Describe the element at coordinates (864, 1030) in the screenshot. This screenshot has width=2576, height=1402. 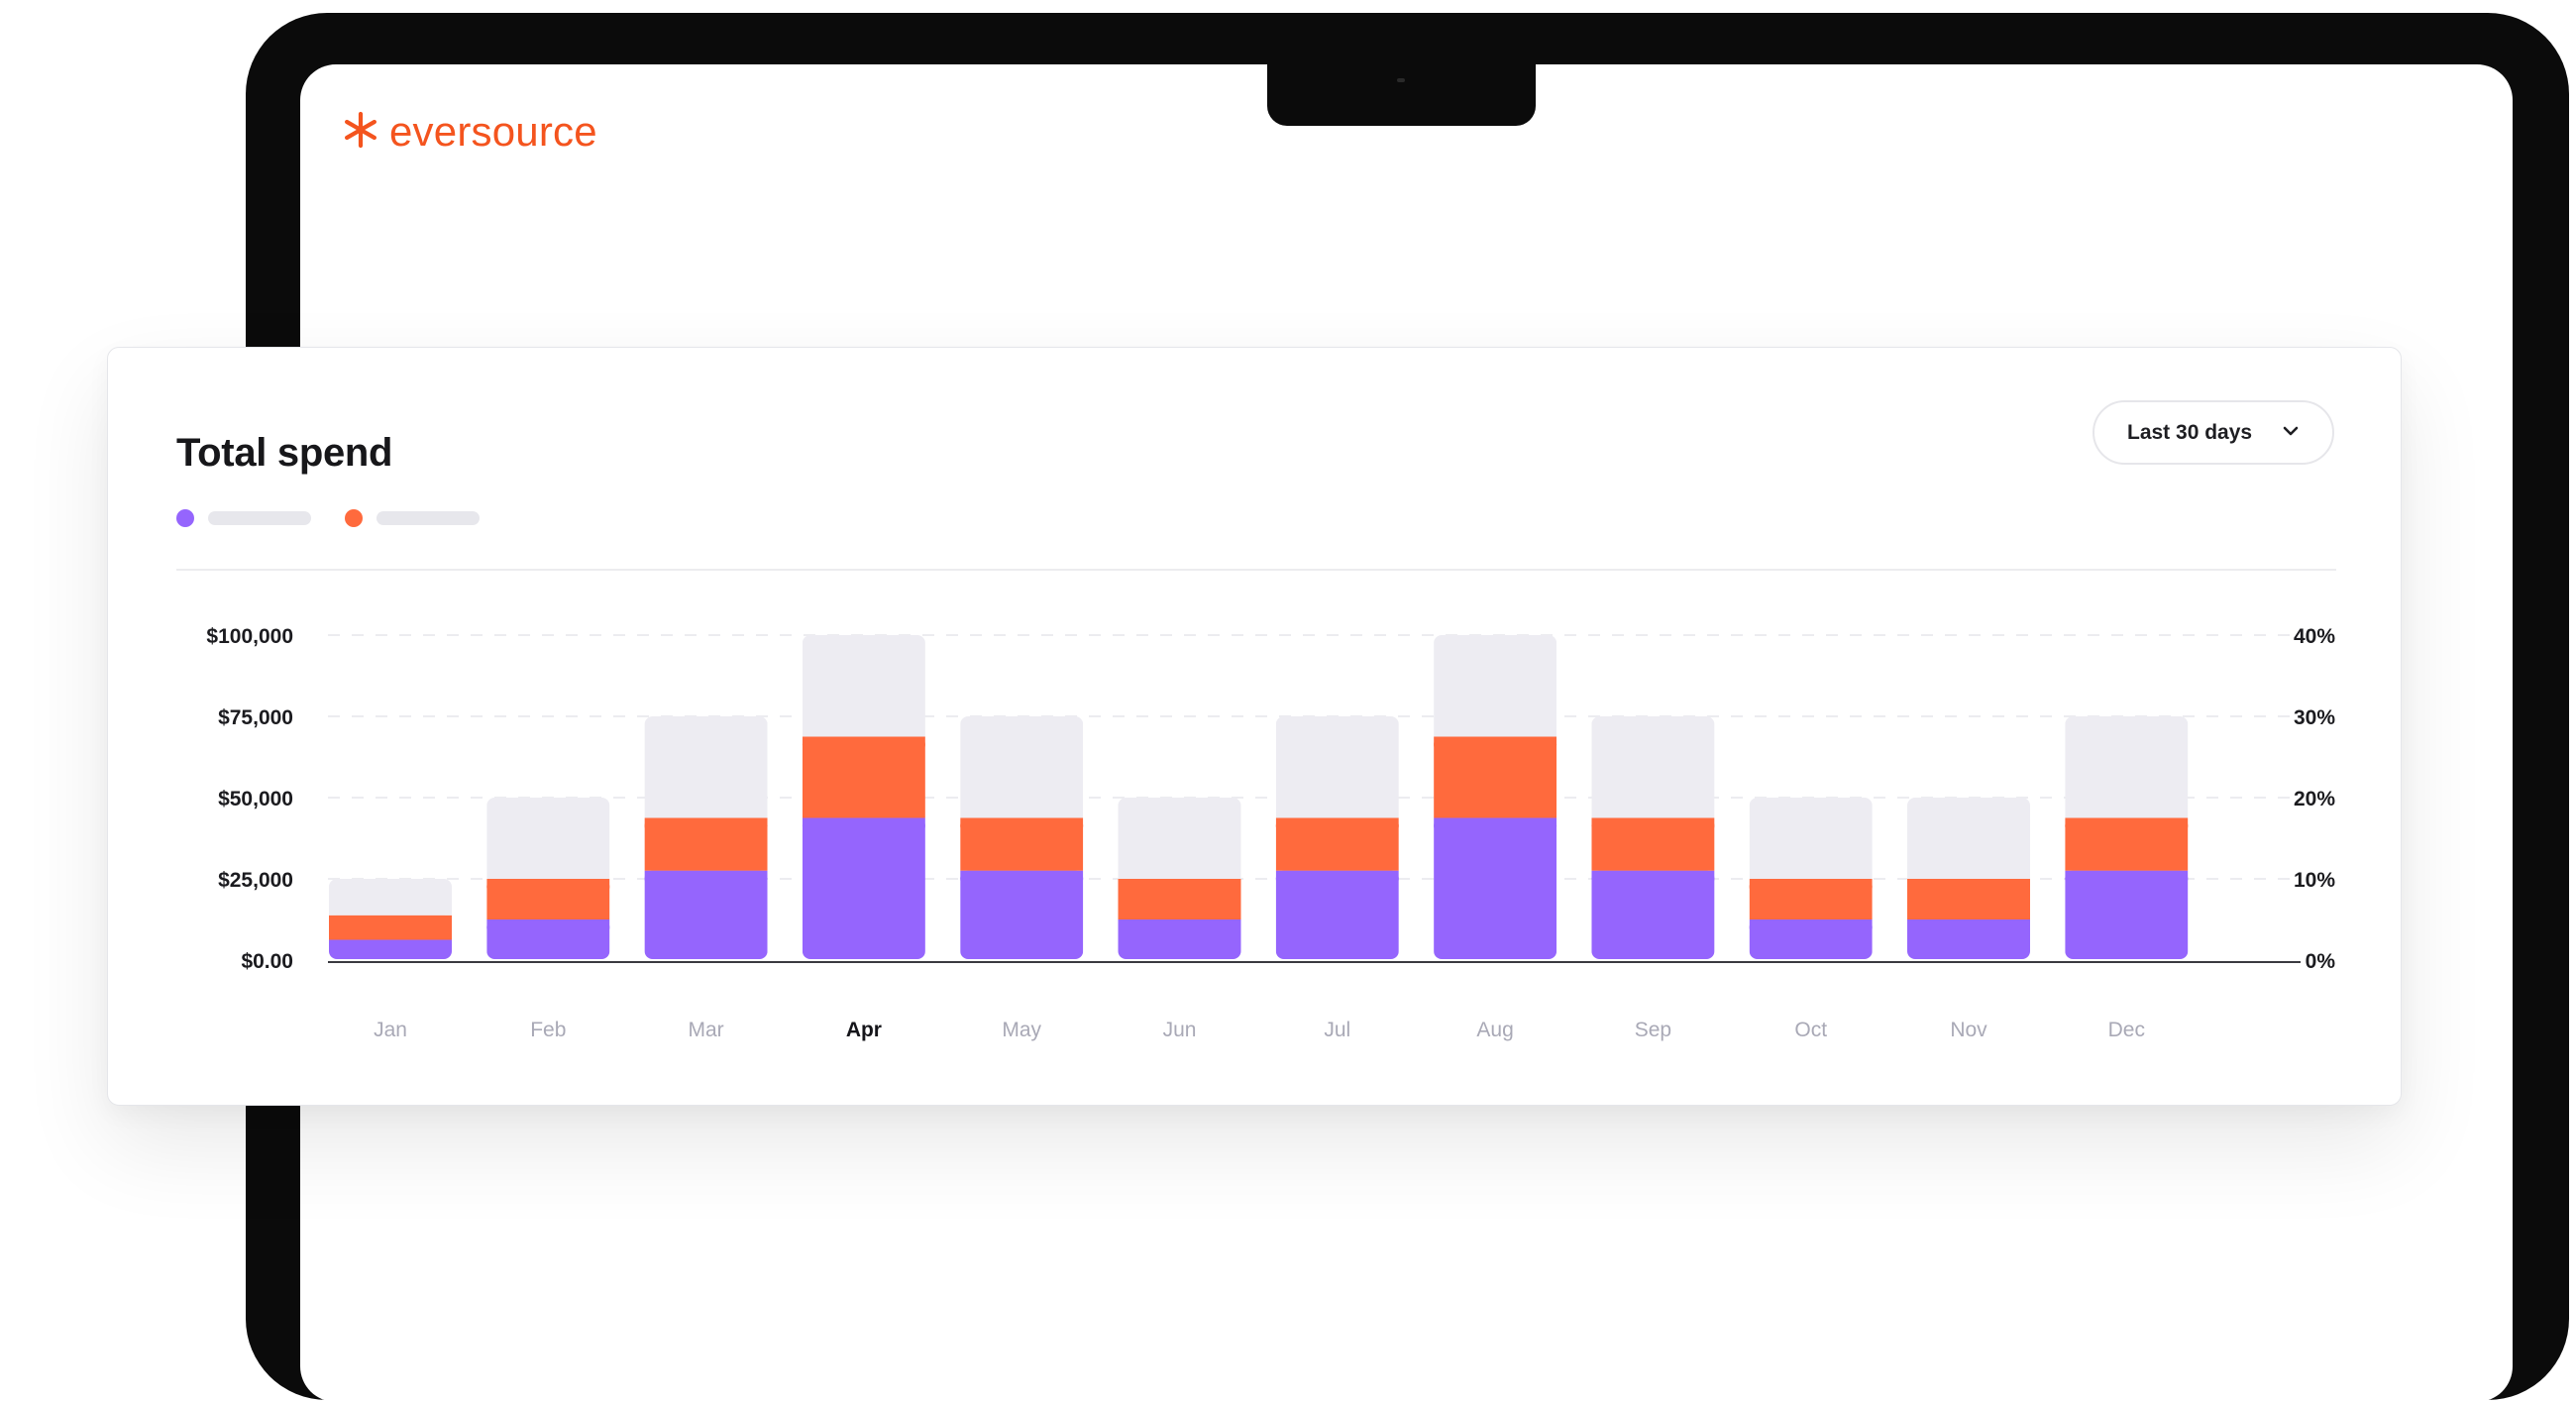
I see `x-axis-tick: Apr` at that location.